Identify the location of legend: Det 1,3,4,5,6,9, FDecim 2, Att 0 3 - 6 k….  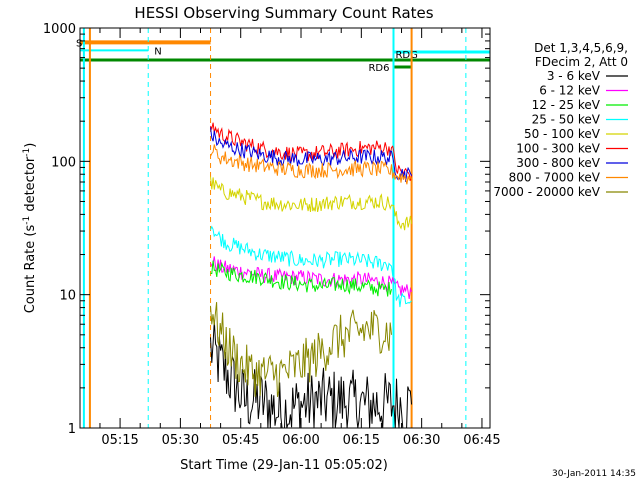
(560, 120).